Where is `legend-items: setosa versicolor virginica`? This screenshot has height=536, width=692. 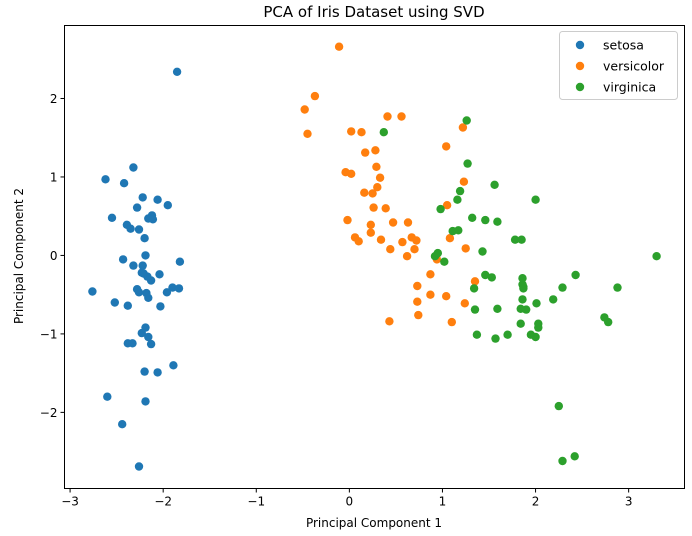 legend-items: setosa versicolor virginica is located at coordinates (620, 66).